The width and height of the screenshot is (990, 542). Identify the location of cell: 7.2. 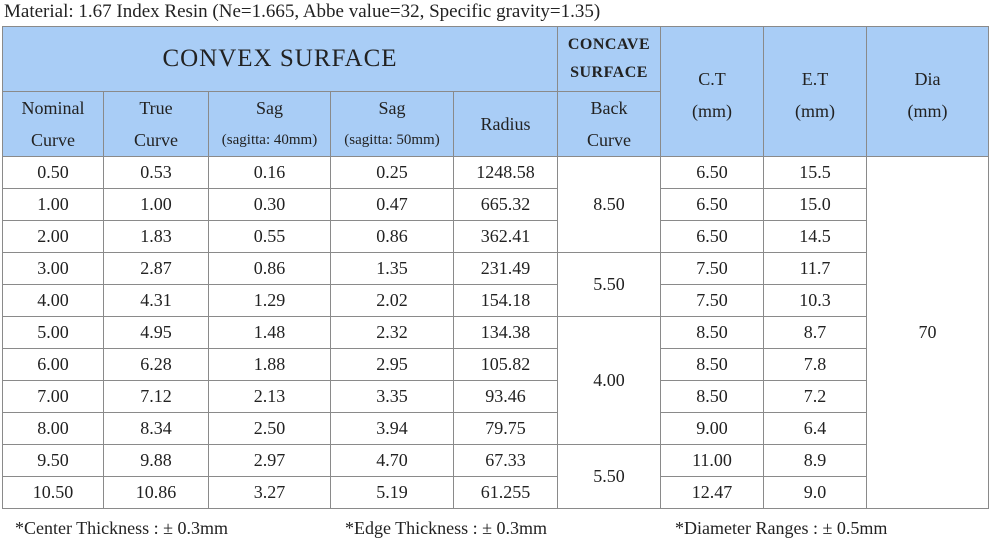
(815, 396).